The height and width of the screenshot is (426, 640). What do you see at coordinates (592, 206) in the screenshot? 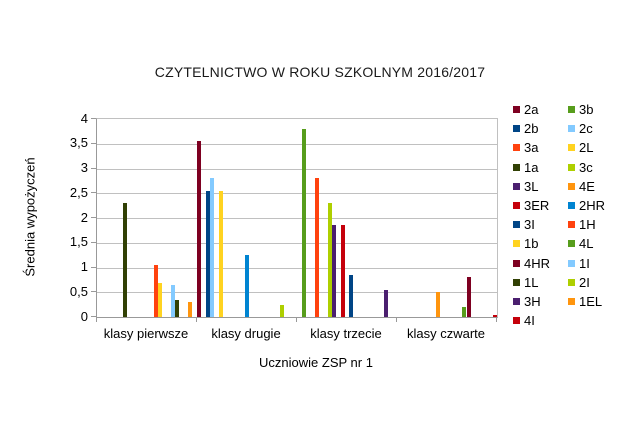
I see `legend-label-2HR: 2HR` at bounding box center [592, 206].